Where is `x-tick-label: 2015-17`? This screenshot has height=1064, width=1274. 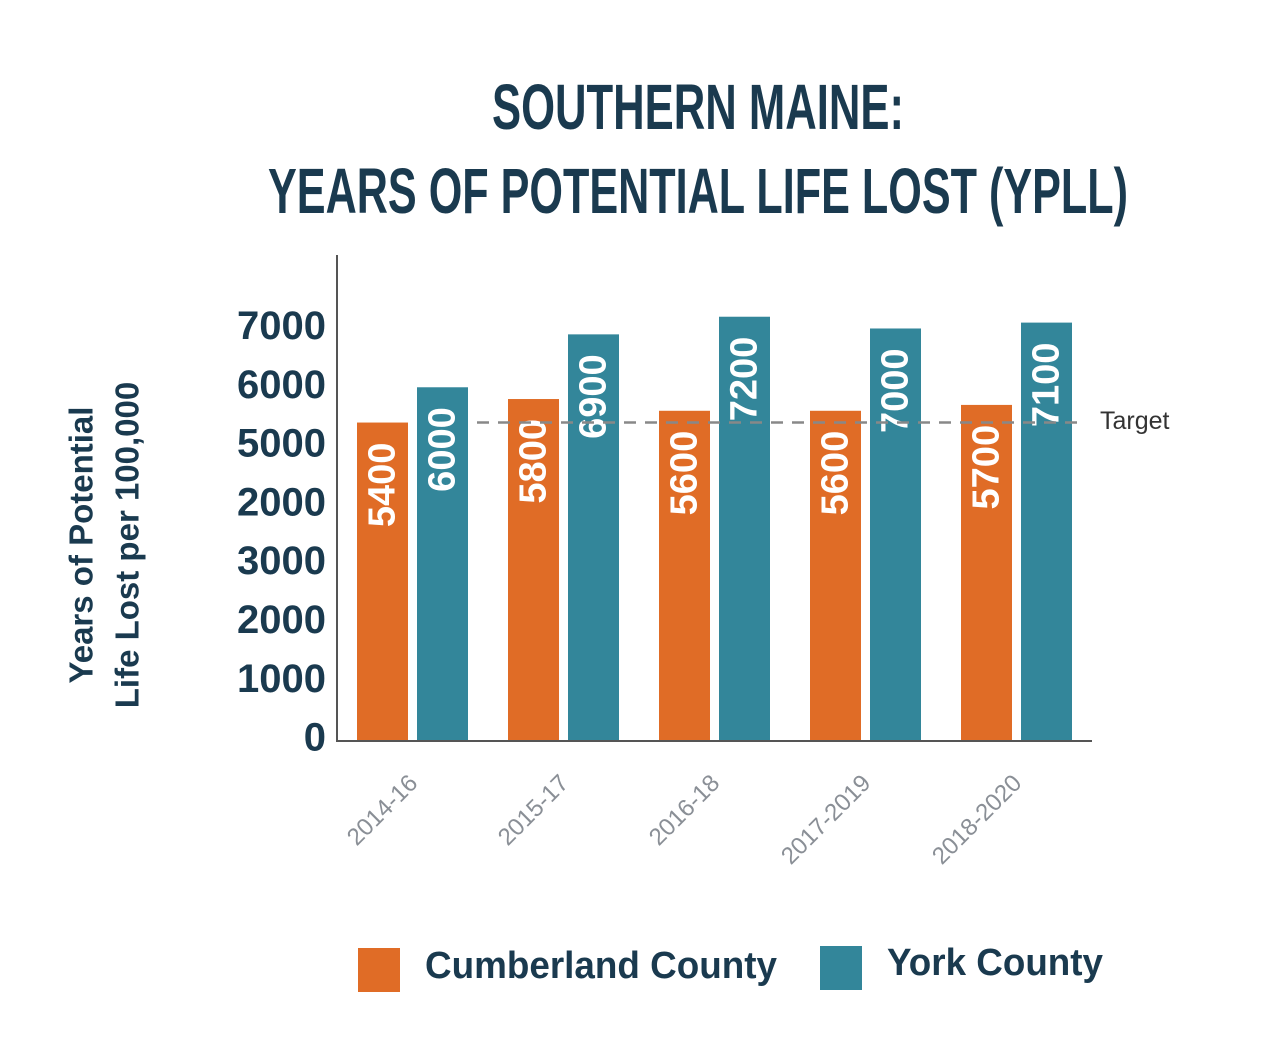 x-tick-label: 2015-17 is located at coordinates (533, 810).